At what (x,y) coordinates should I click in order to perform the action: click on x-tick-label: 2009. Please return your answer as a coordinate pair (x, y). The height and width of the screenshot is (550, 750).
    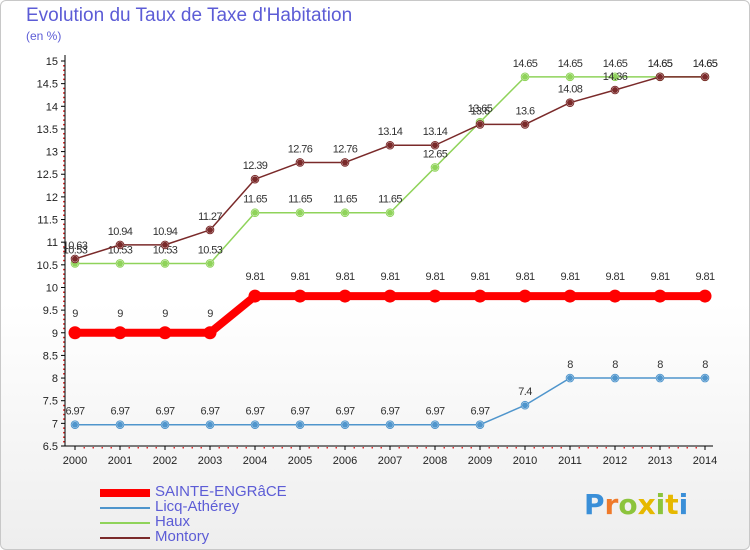
    Looking at the image, I should click on (480, 461).